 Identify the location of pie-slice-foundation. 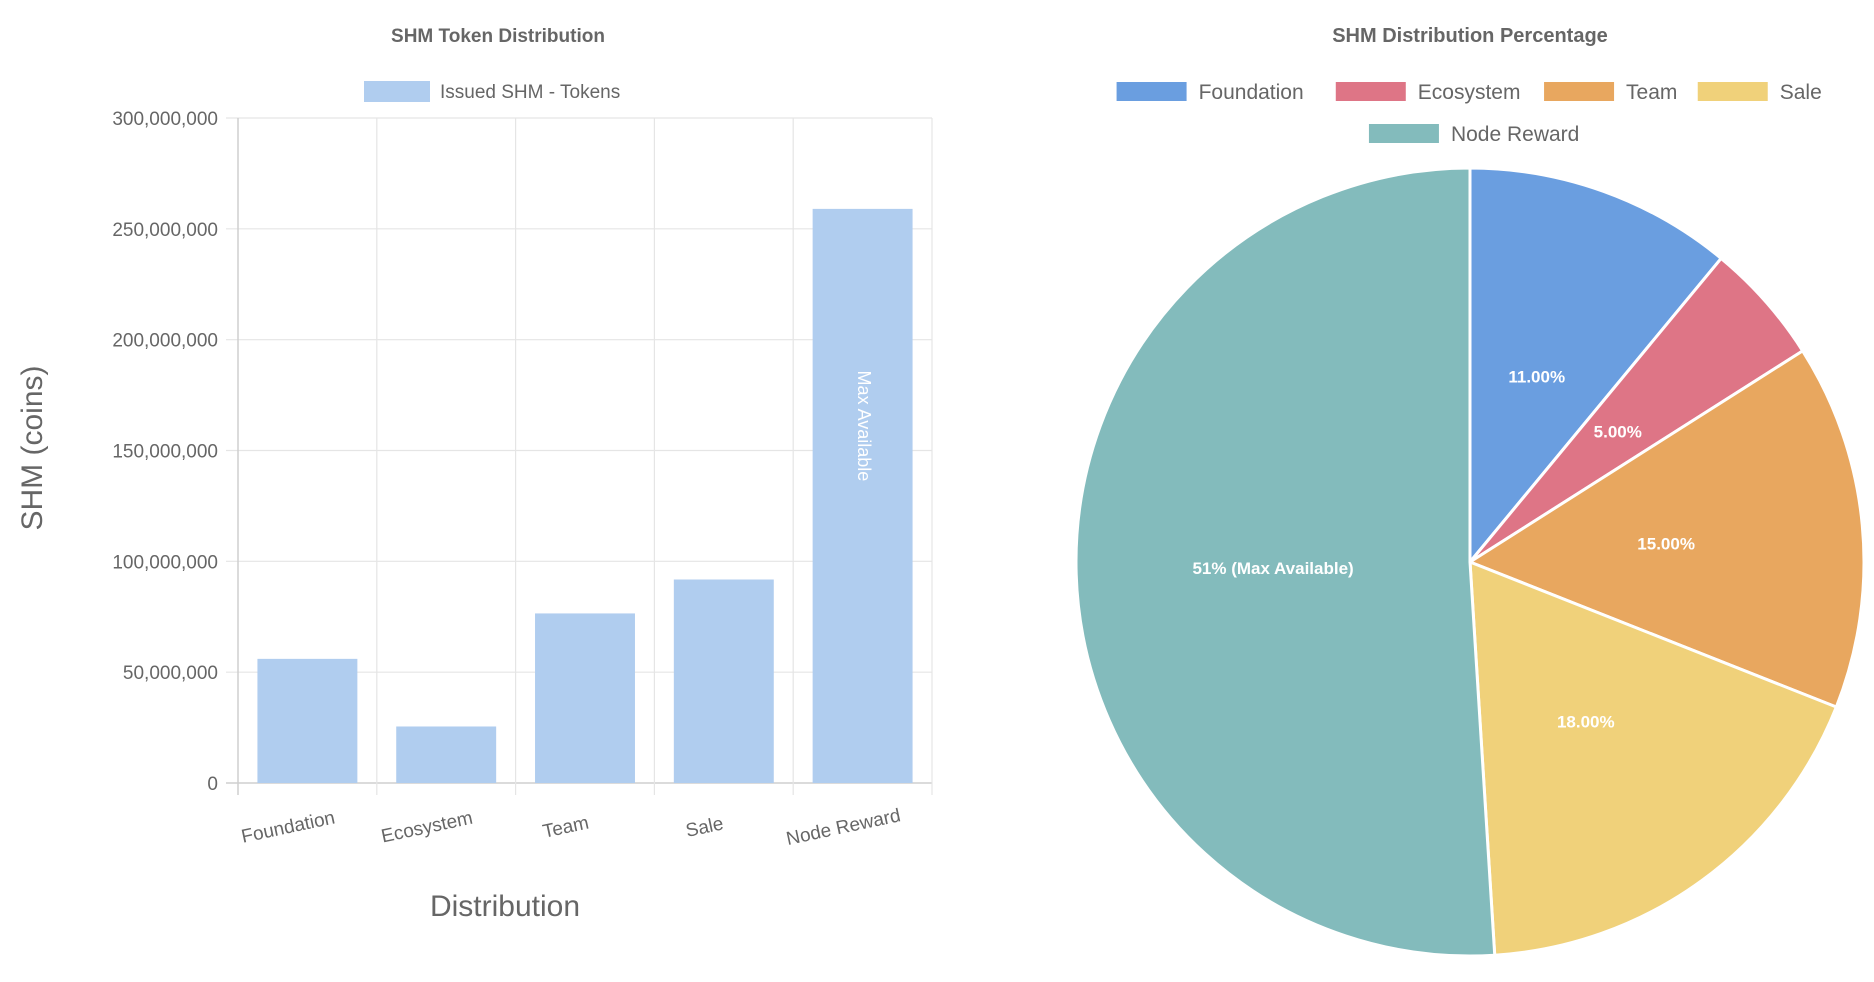
(1596, 366).